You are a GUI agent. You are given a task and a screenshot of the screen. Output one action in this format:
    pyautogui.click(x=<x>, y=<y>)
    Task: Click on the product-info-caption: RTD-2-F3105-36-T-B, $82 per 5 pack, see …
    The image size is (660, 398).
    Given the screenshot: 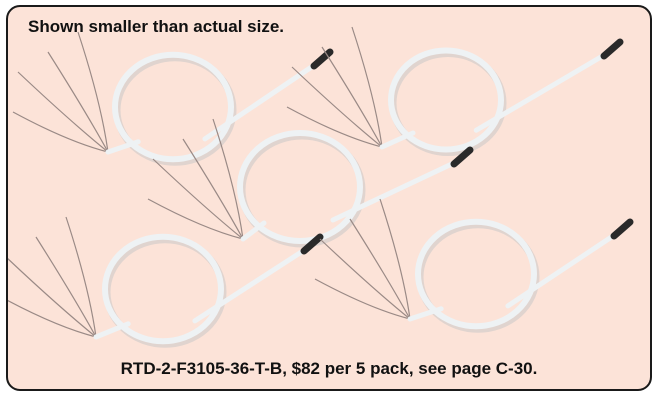 What is the action you would take?
    pyautogui.click(x=329, y=368)
    